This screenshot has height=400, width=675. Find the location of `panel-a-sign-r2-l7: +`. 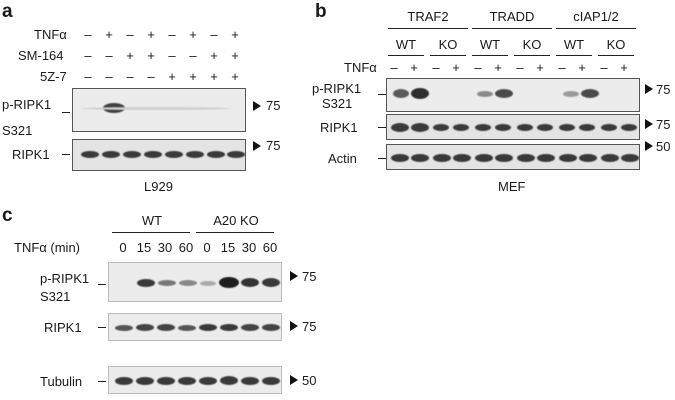

panel-a-sign-r2-l7: + is located at coordinates (214, 55).